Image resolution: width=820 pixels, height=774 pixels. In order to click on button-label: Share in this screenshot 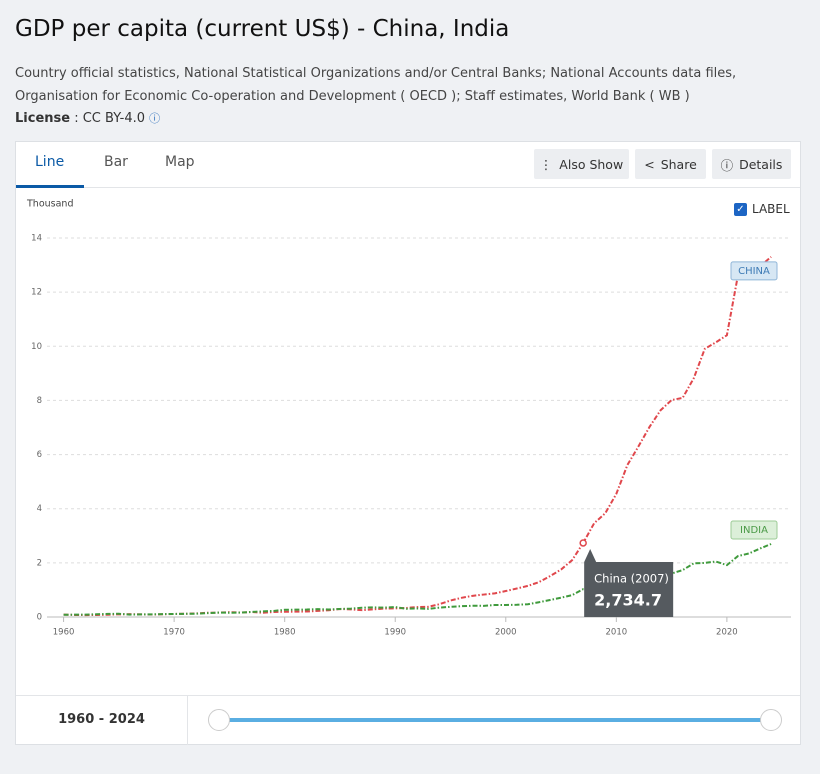, I will do `click(678, 164)`.